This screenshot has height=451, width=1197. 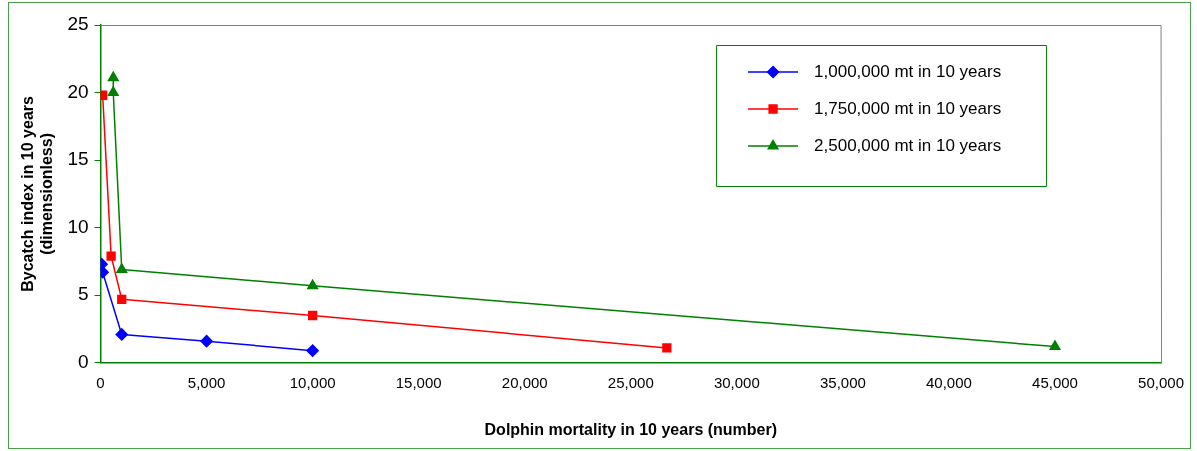 What do you see at coordinates (908, 71) in the screenshot?
I see `legend-label: 1,000,000 mt in 10 years` at bounding box center [908, 71].